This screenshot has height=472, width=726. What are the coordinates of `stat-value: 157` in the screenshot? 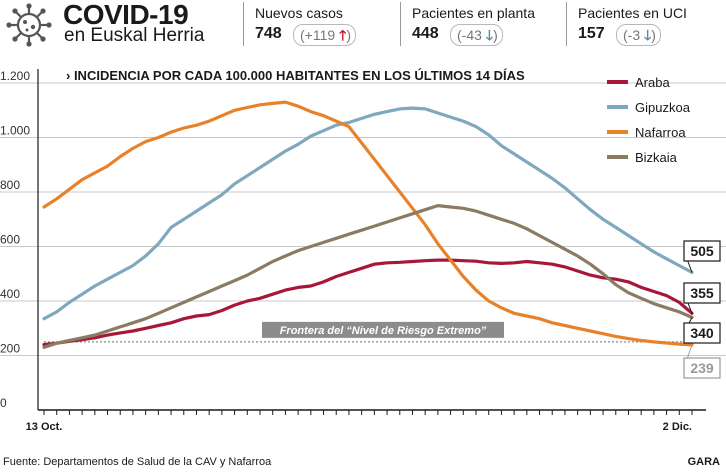 It's located at (591, 33).